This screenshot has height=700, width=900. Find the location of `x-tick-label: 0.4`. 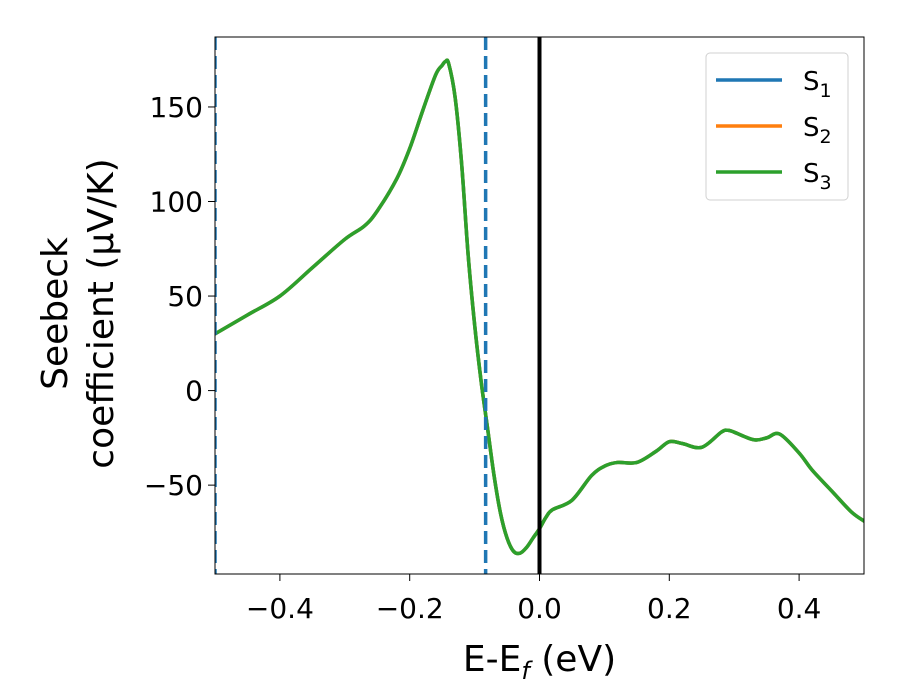

x-tick-label: 0.4 is located at coordinates (799, 608).